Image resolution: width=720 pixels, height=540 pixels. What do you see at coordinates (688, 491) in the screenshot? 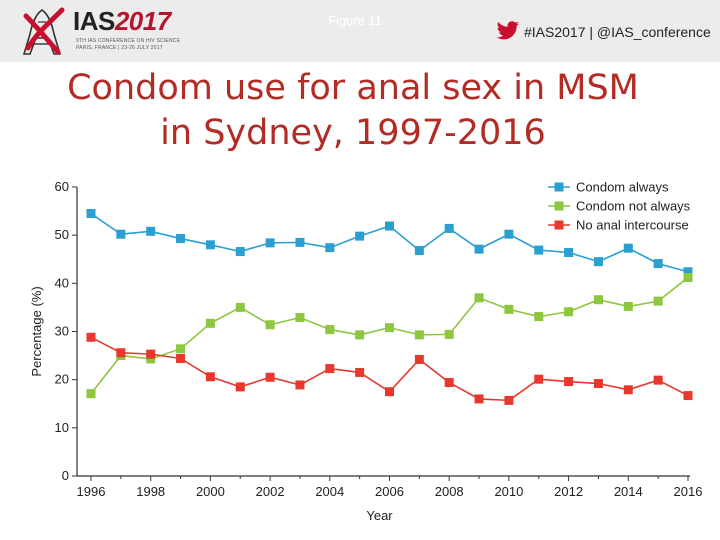
I see `x-tick-label: 2016` at bounding box center [688, 491].